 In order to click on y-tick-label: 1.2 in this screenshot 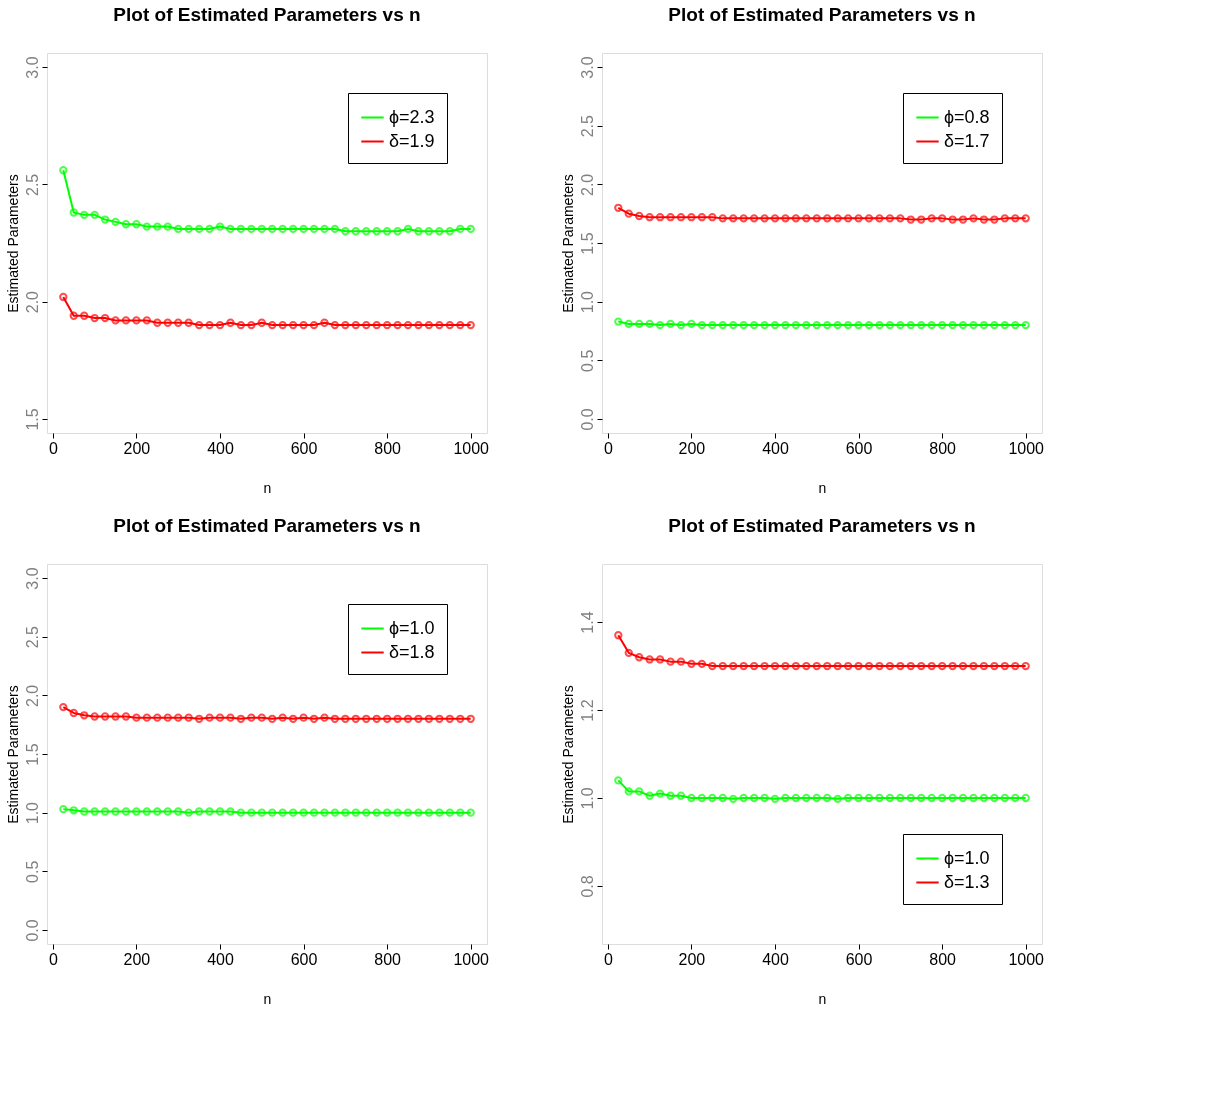, I will do `click(587, 710)`.